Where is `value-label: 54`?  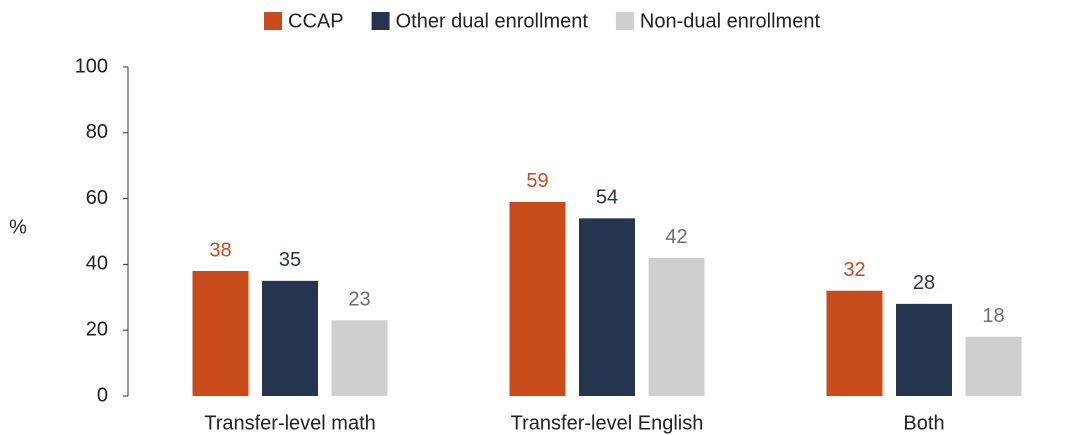
value-label: 54 is located at coordinates (607, 198).